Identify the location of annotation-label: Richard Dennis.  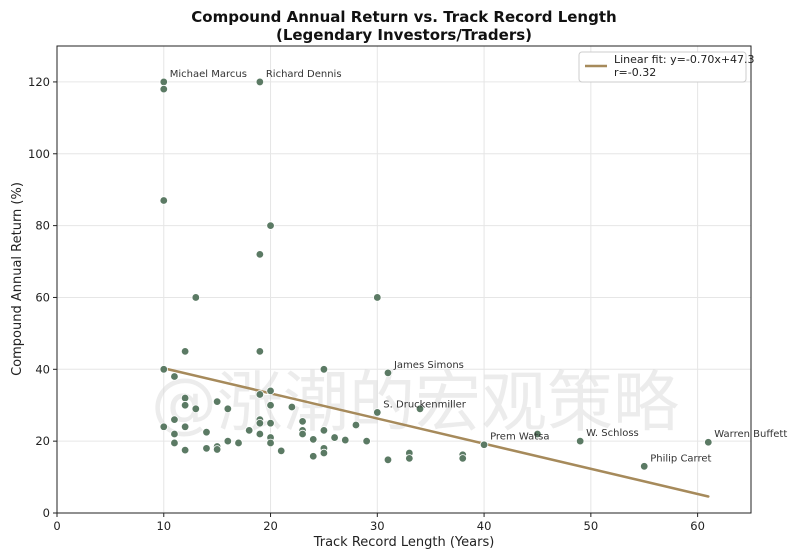
(304, 74).